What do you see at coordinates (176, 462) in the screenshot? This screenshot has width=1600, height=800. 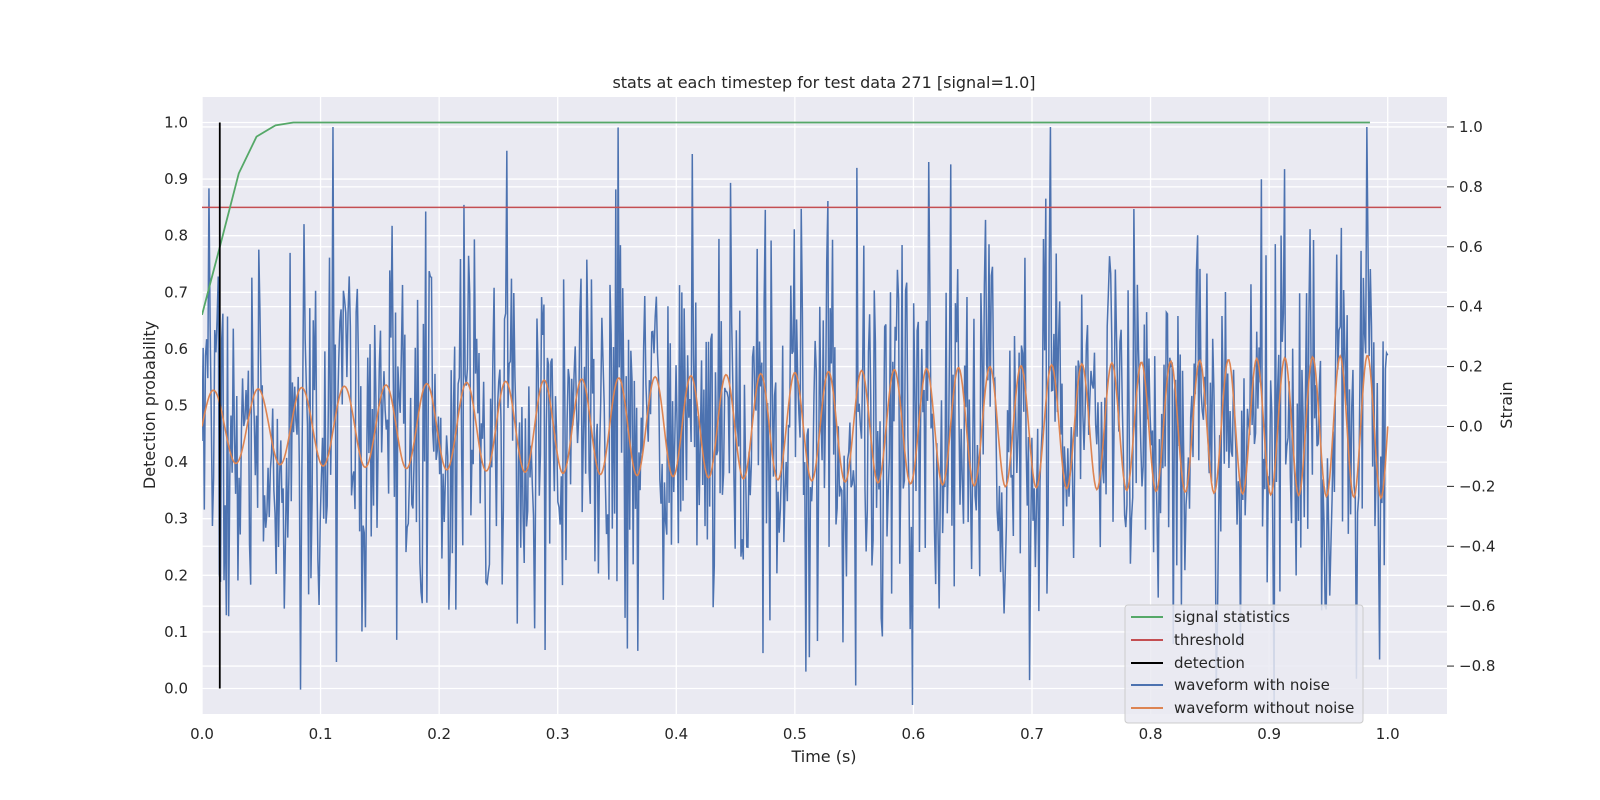 I see `y-left-tick-label: 0.4` at bounding box center [176, 462].